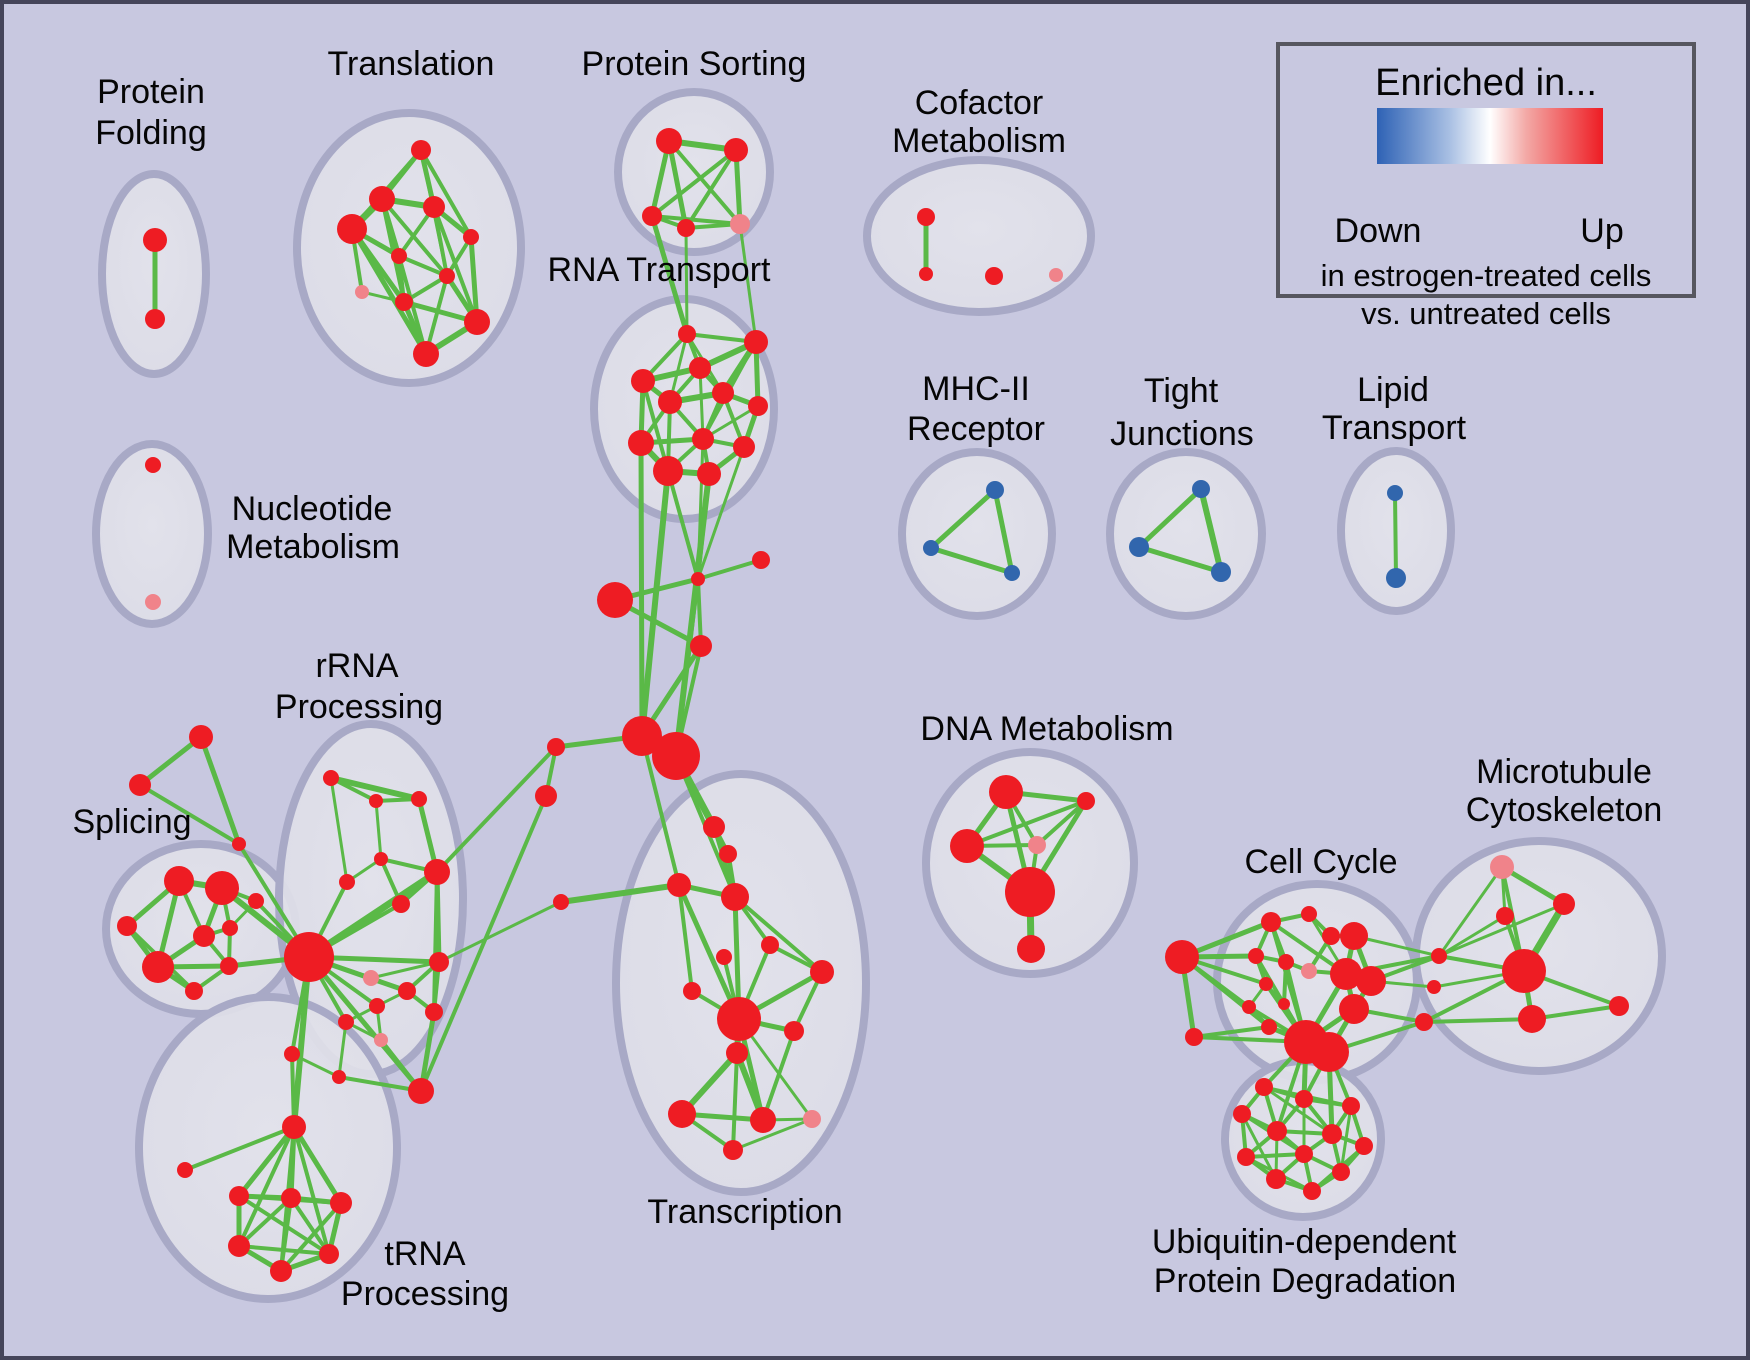  What do you see at coordinates (1186, 534) in the screenshot?
I see `cluster-ellipse-tight-junctions` at bounding box center [1186, 534].